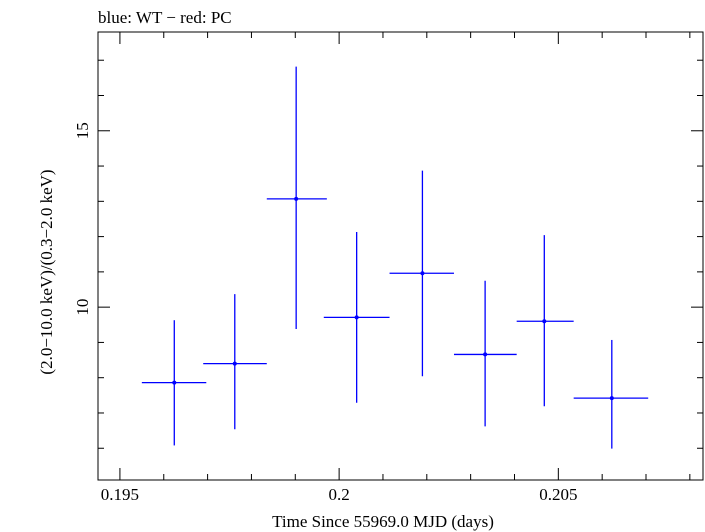 This screenshot has width=705, height=532. Describe the element at coordinates (120, 494) in the screenshot. I see `x-tick-label: 0.195` at that location.